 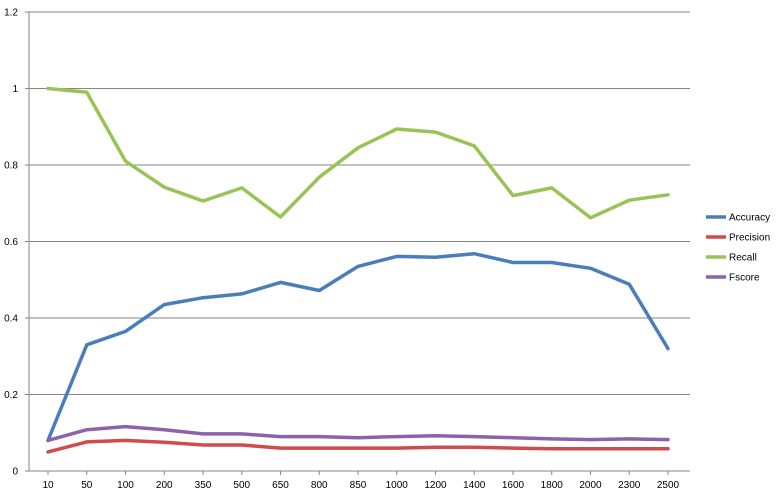 I want to click on y-tick-labels: 0 0.2 0.4 0.6 0.8 1 1.2, so click(x=16, y=243).